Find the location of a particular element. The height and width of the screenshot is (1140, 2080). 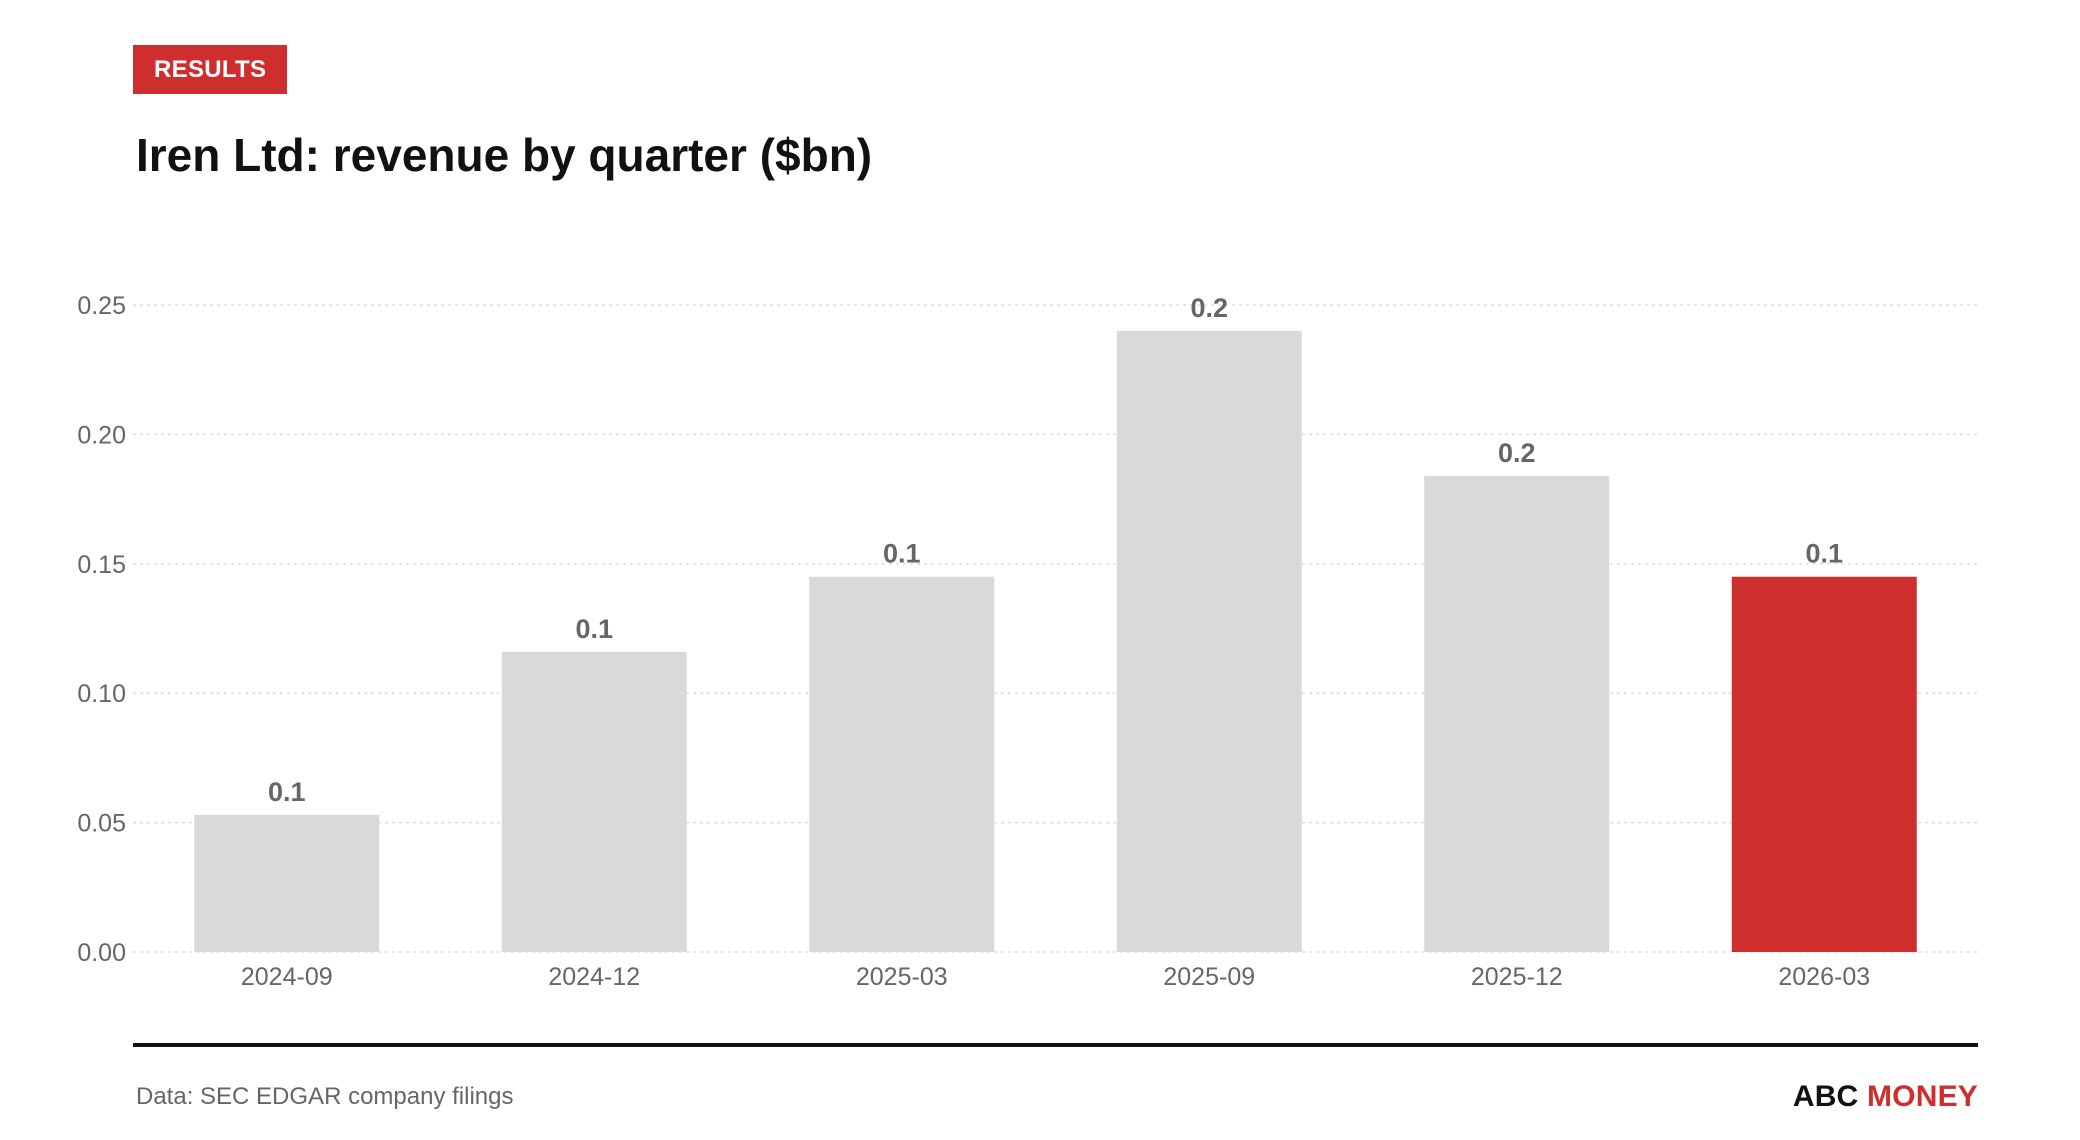

section-badge: RESULTS is located at coordinates (210, 69).